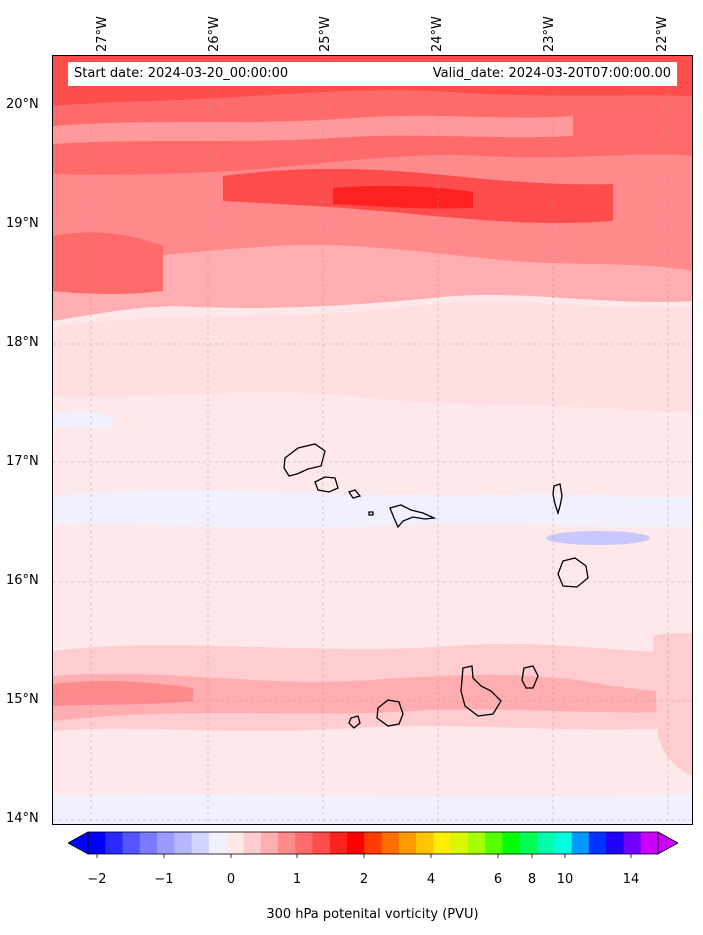 This screenshot has width=703, height=935. I want to click on colorbar-tick: 6, so click(498, 879).